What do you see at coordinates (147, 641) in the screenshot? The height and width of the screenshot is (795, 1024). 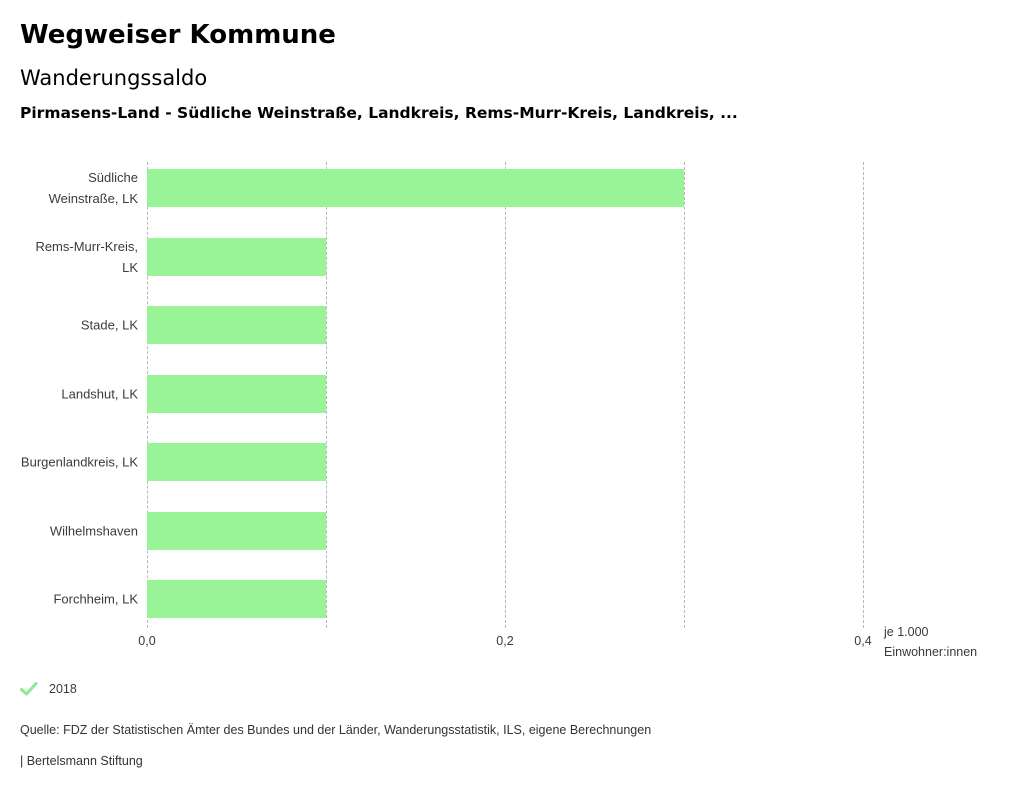 I see `x-tick-label: 0,0` at bounding box center [147, 641].